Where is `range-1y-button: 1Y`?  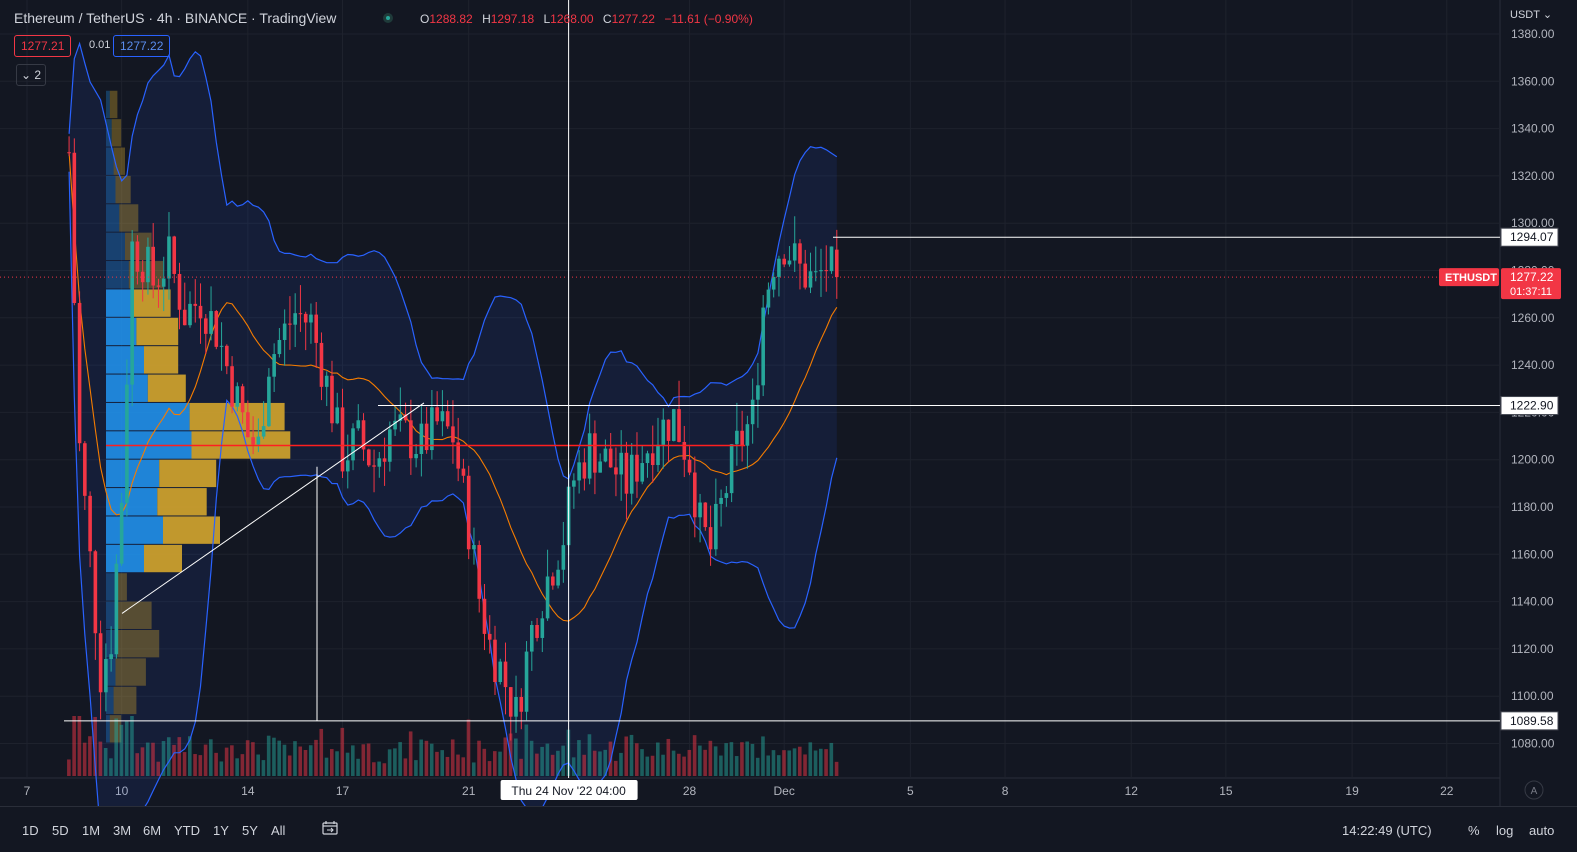
range-1y-button: 1Y is located at coordinates (221, 830).